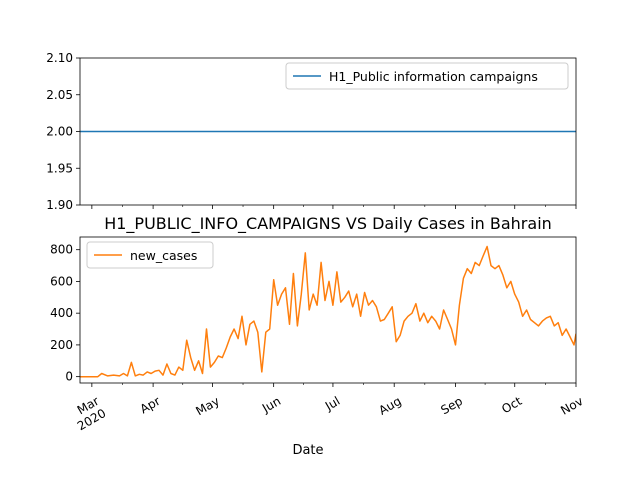 This screenshot has width=640, height=480. Describe the element at coordinates (88, 414) in the screenshot. I see `bottom-xtick-label: Mar2020` at that location.